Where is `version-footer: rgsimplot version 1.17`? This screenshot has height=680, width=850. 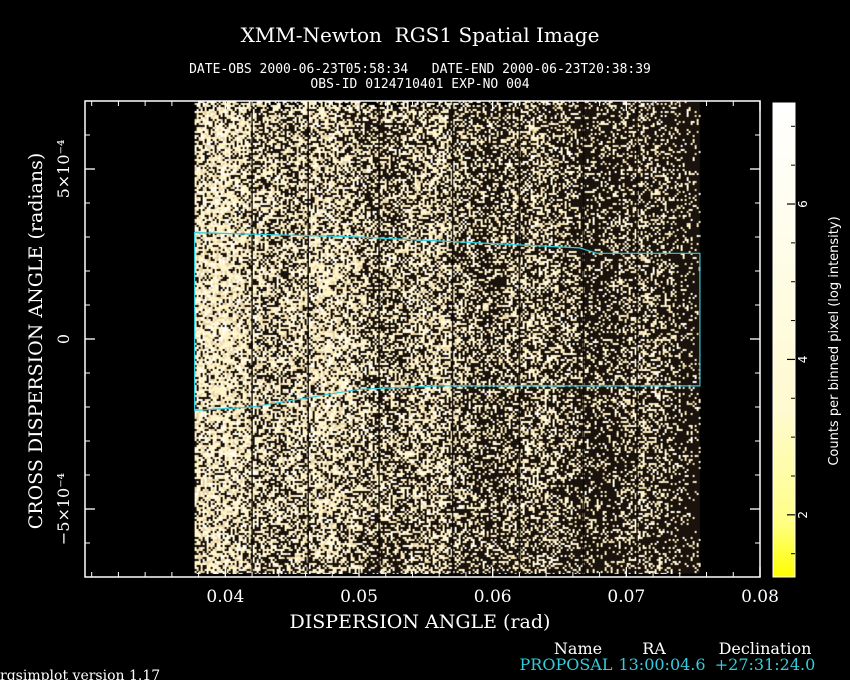 version-footer: rgsimplot version 1.17 is located at coordinates (80, 674).